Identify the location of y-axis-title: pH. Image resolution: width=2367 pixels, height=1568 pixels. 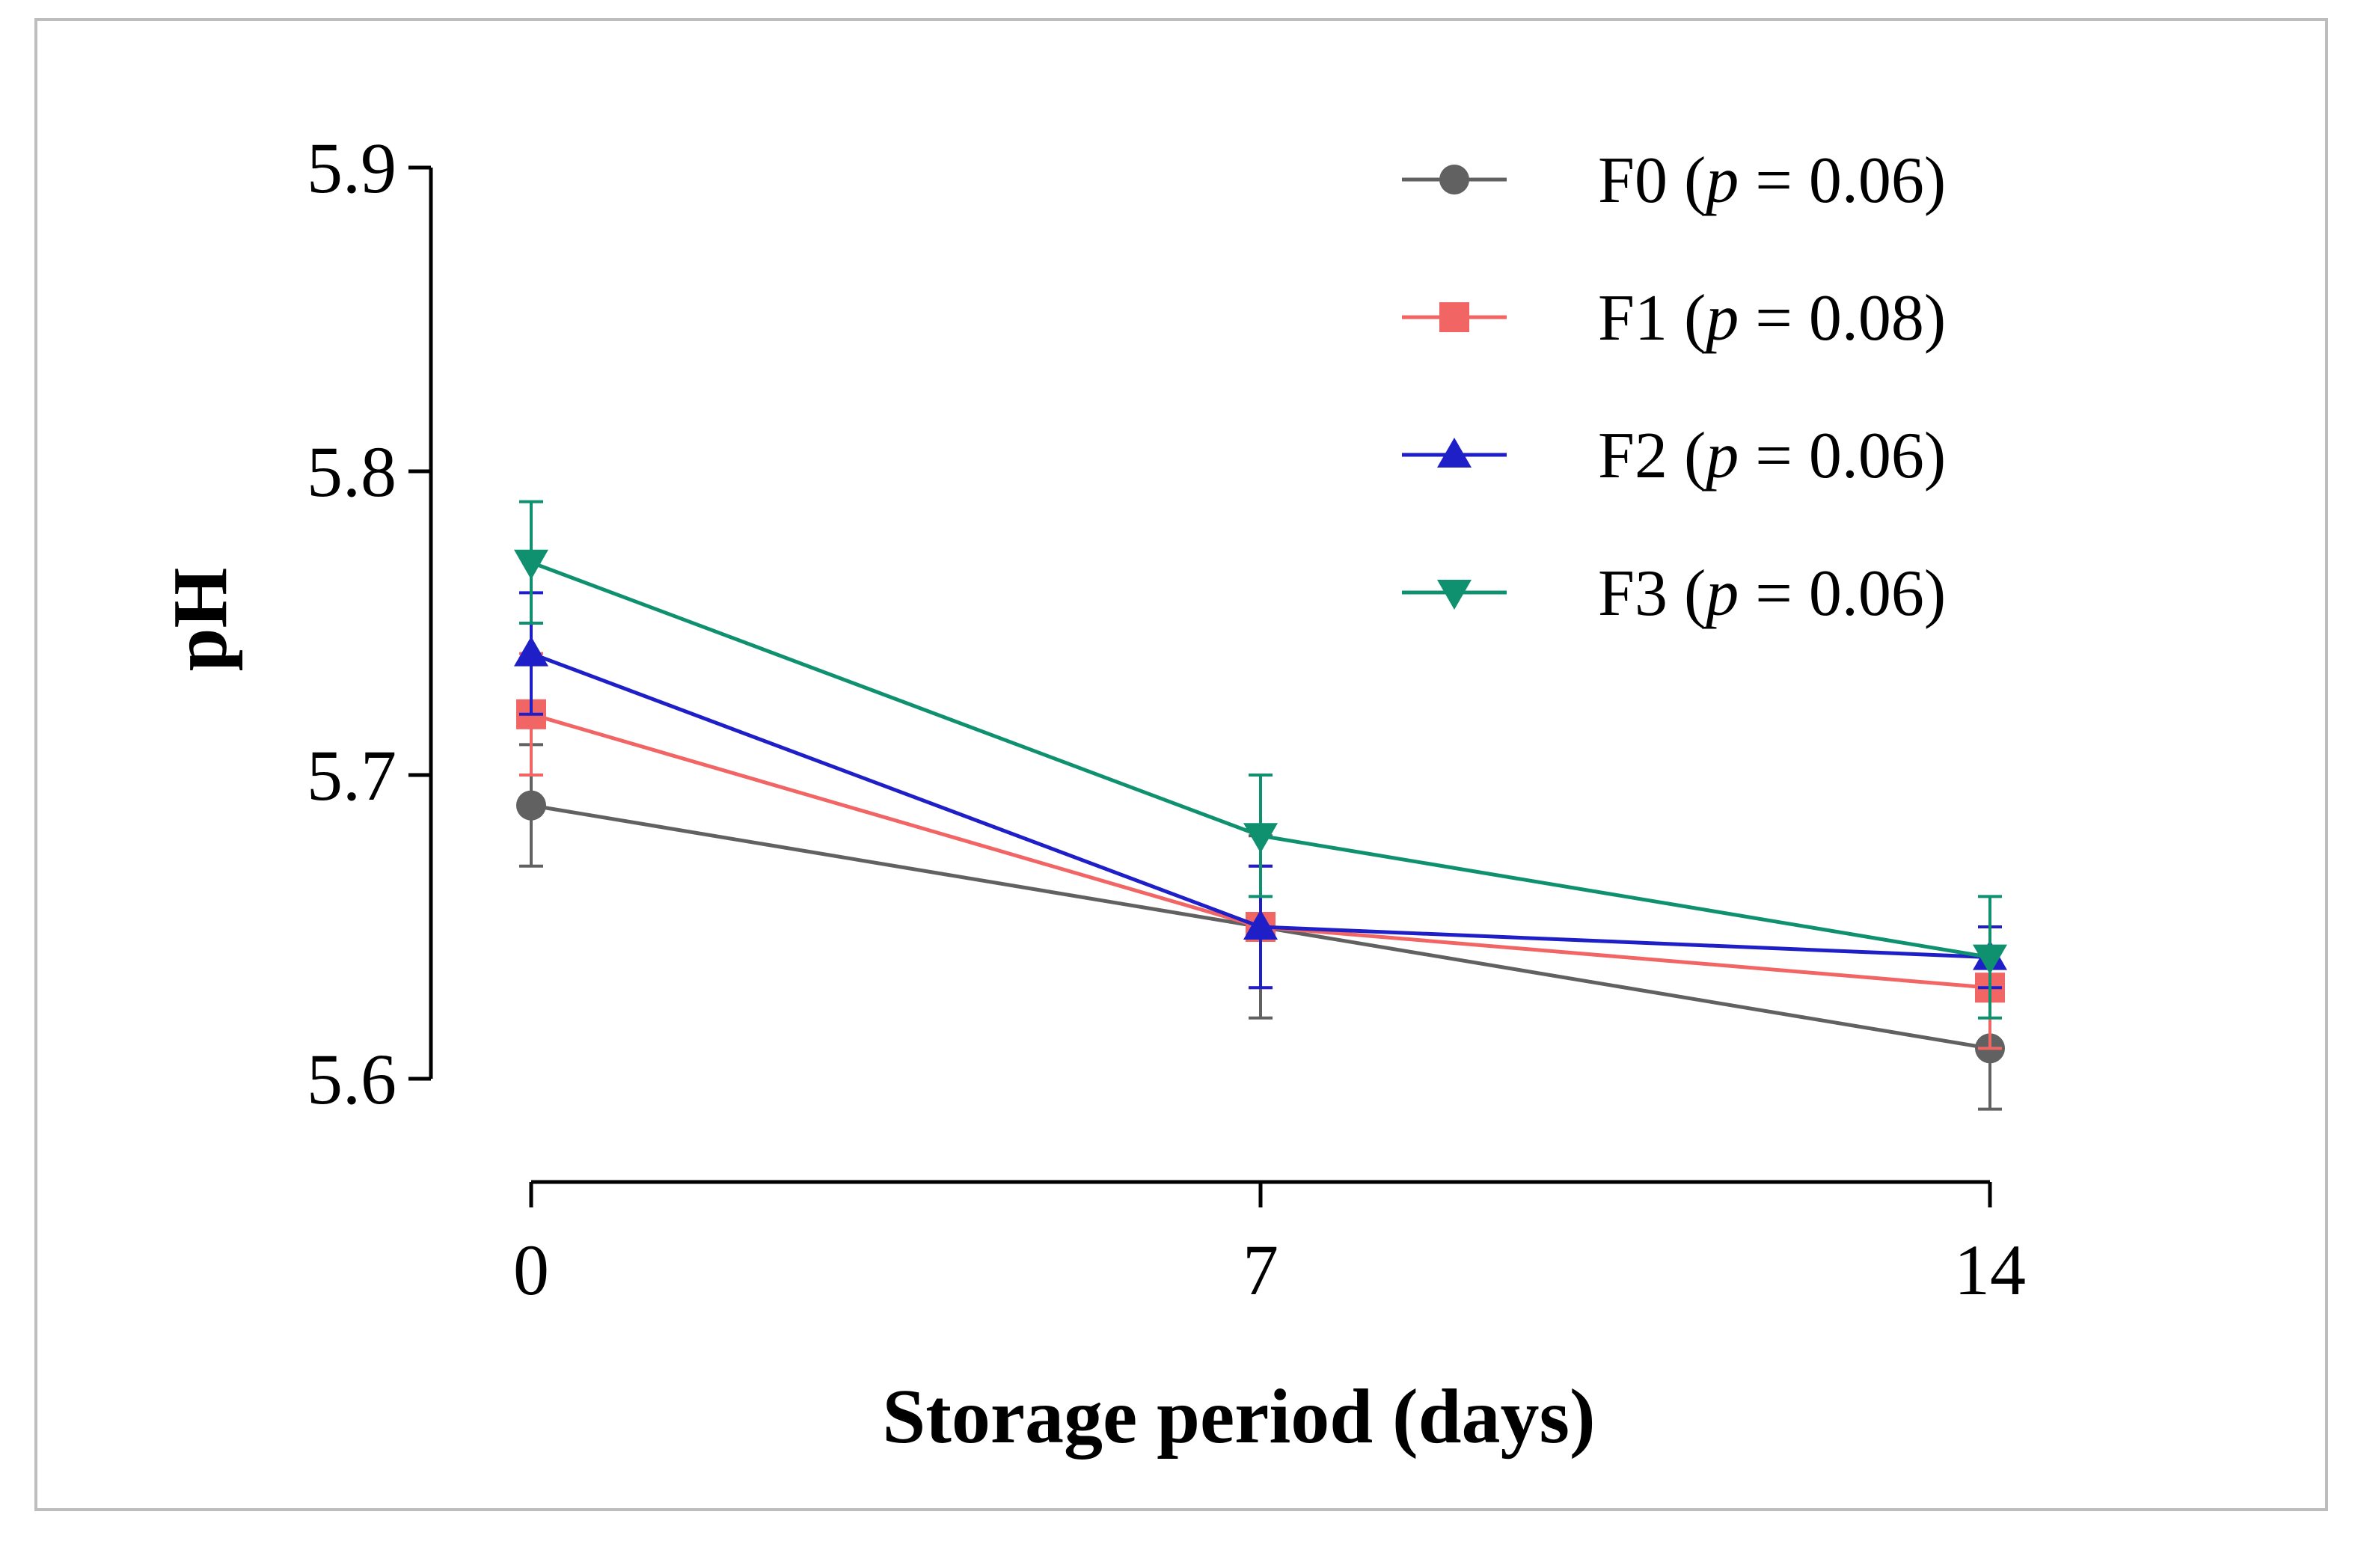
(200, 620).